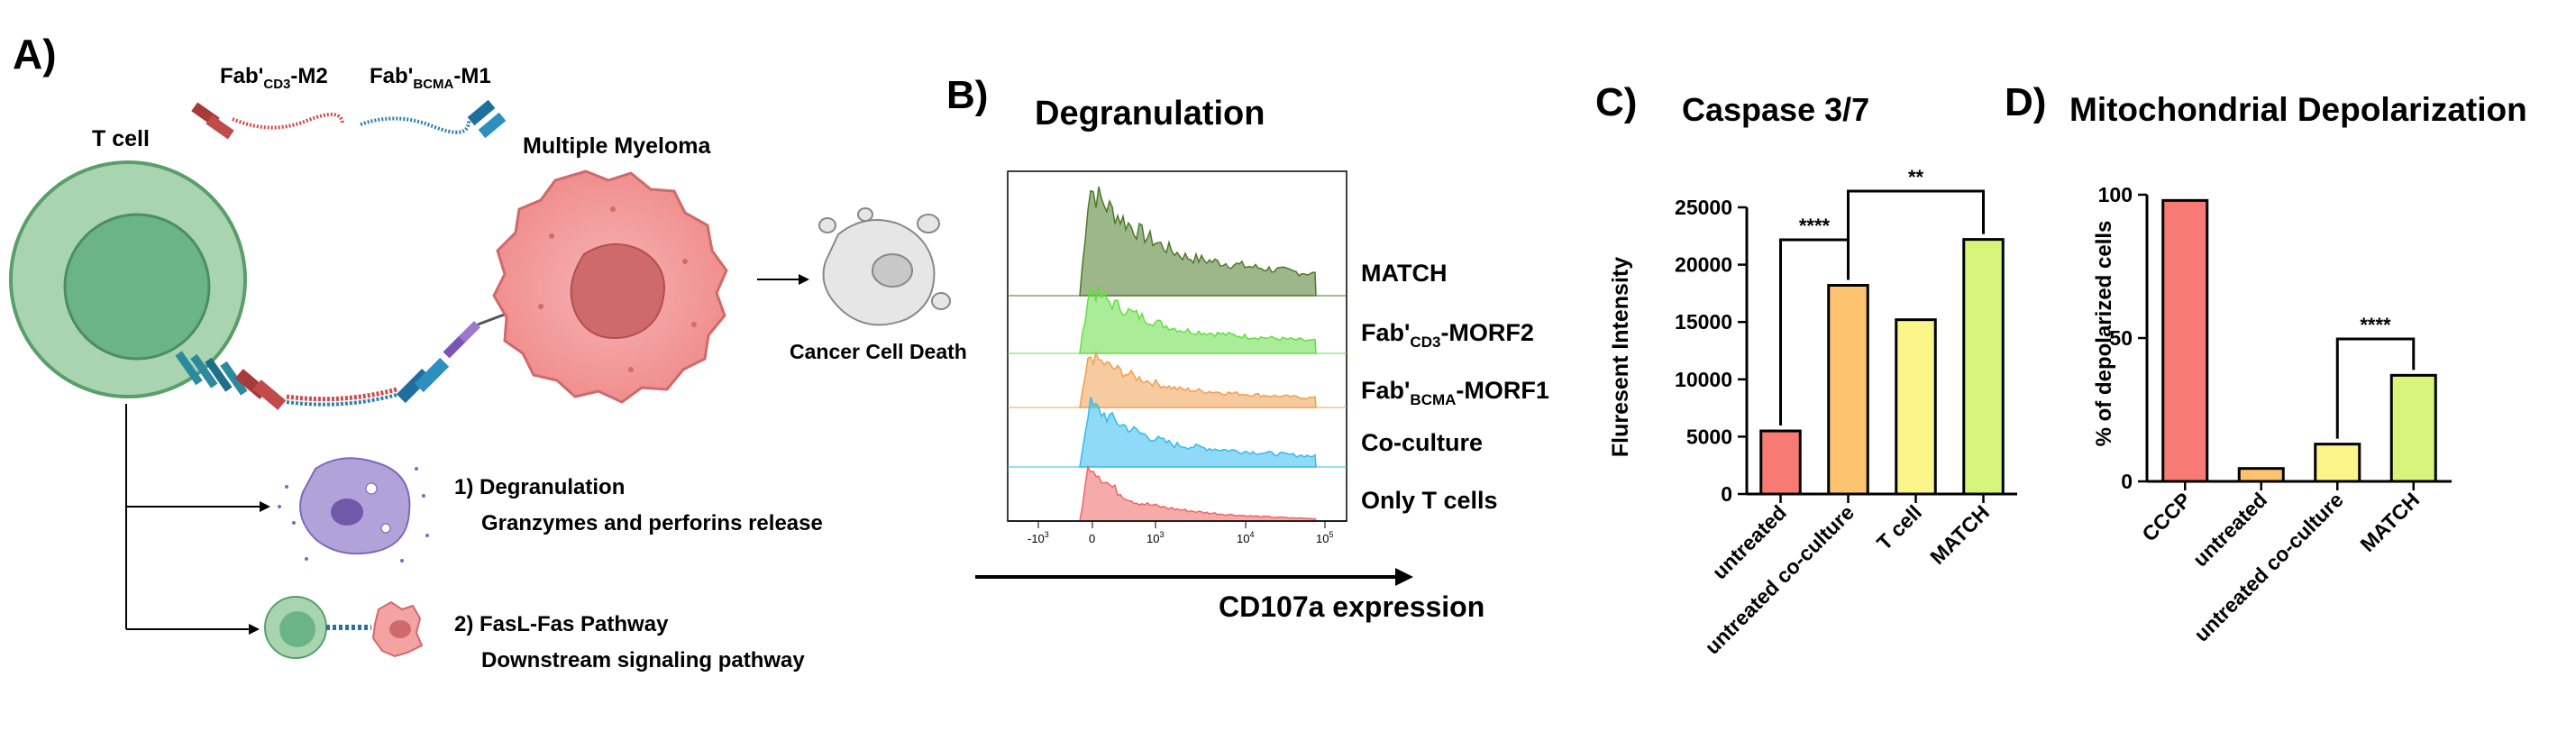  Describe the element at coordinates (539, 487) in the screenshot. I see `path1-title: 1) Degranulation` at that location.